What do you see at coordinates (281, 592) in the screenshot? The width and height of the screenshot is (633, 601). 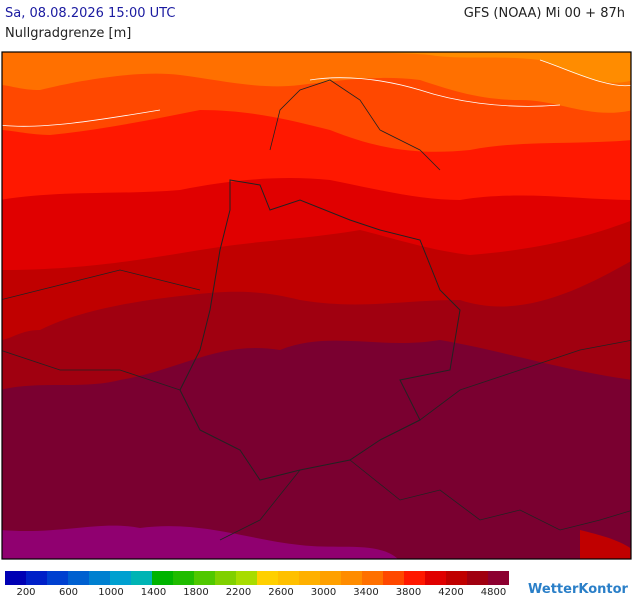 I see `scale-label: 2600` at bounding box center [281, 592].